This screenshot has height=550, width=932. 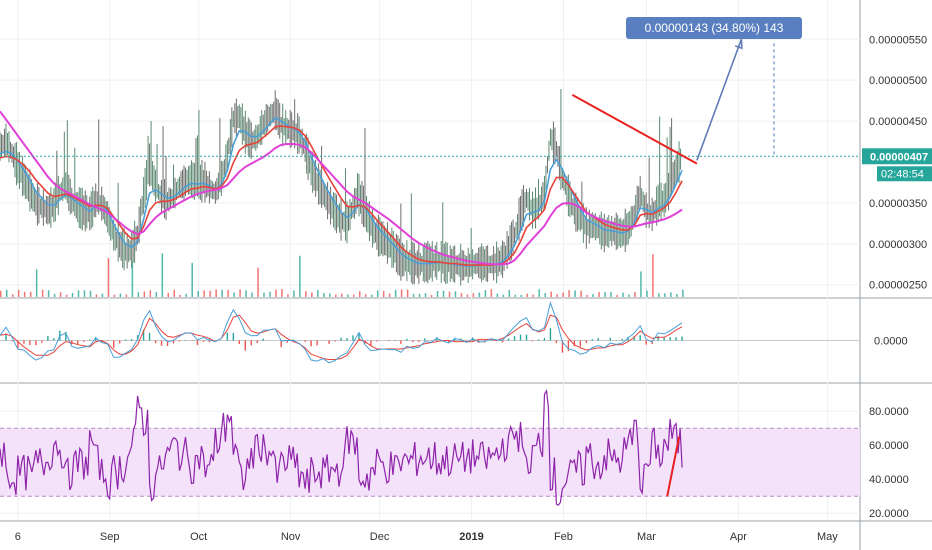 I want to click on price-tick-label: 0.00000250, so click(x=898, y=286).